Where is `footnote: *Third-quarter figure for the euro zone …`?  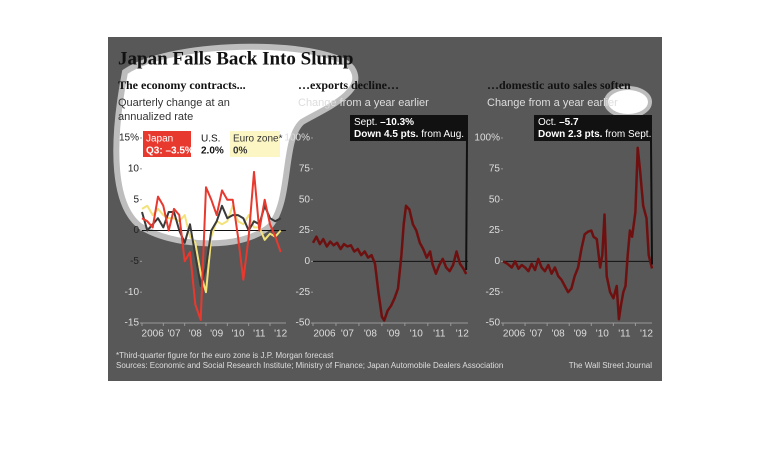
footnote: *Third-quarter figure for the euro zone … is located at coordinates (225, 355).